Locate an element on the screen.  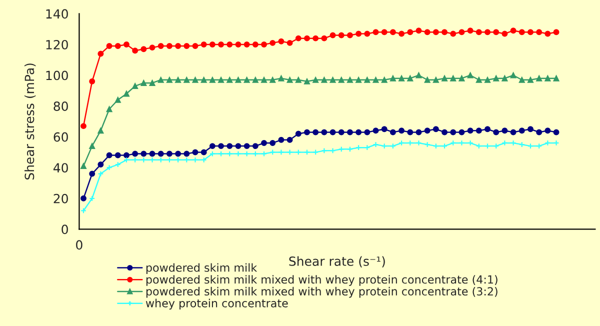
legend-label: powdered skim milk mixed with whey protein concentrate (3:2) is located at coordinates (322, 292).